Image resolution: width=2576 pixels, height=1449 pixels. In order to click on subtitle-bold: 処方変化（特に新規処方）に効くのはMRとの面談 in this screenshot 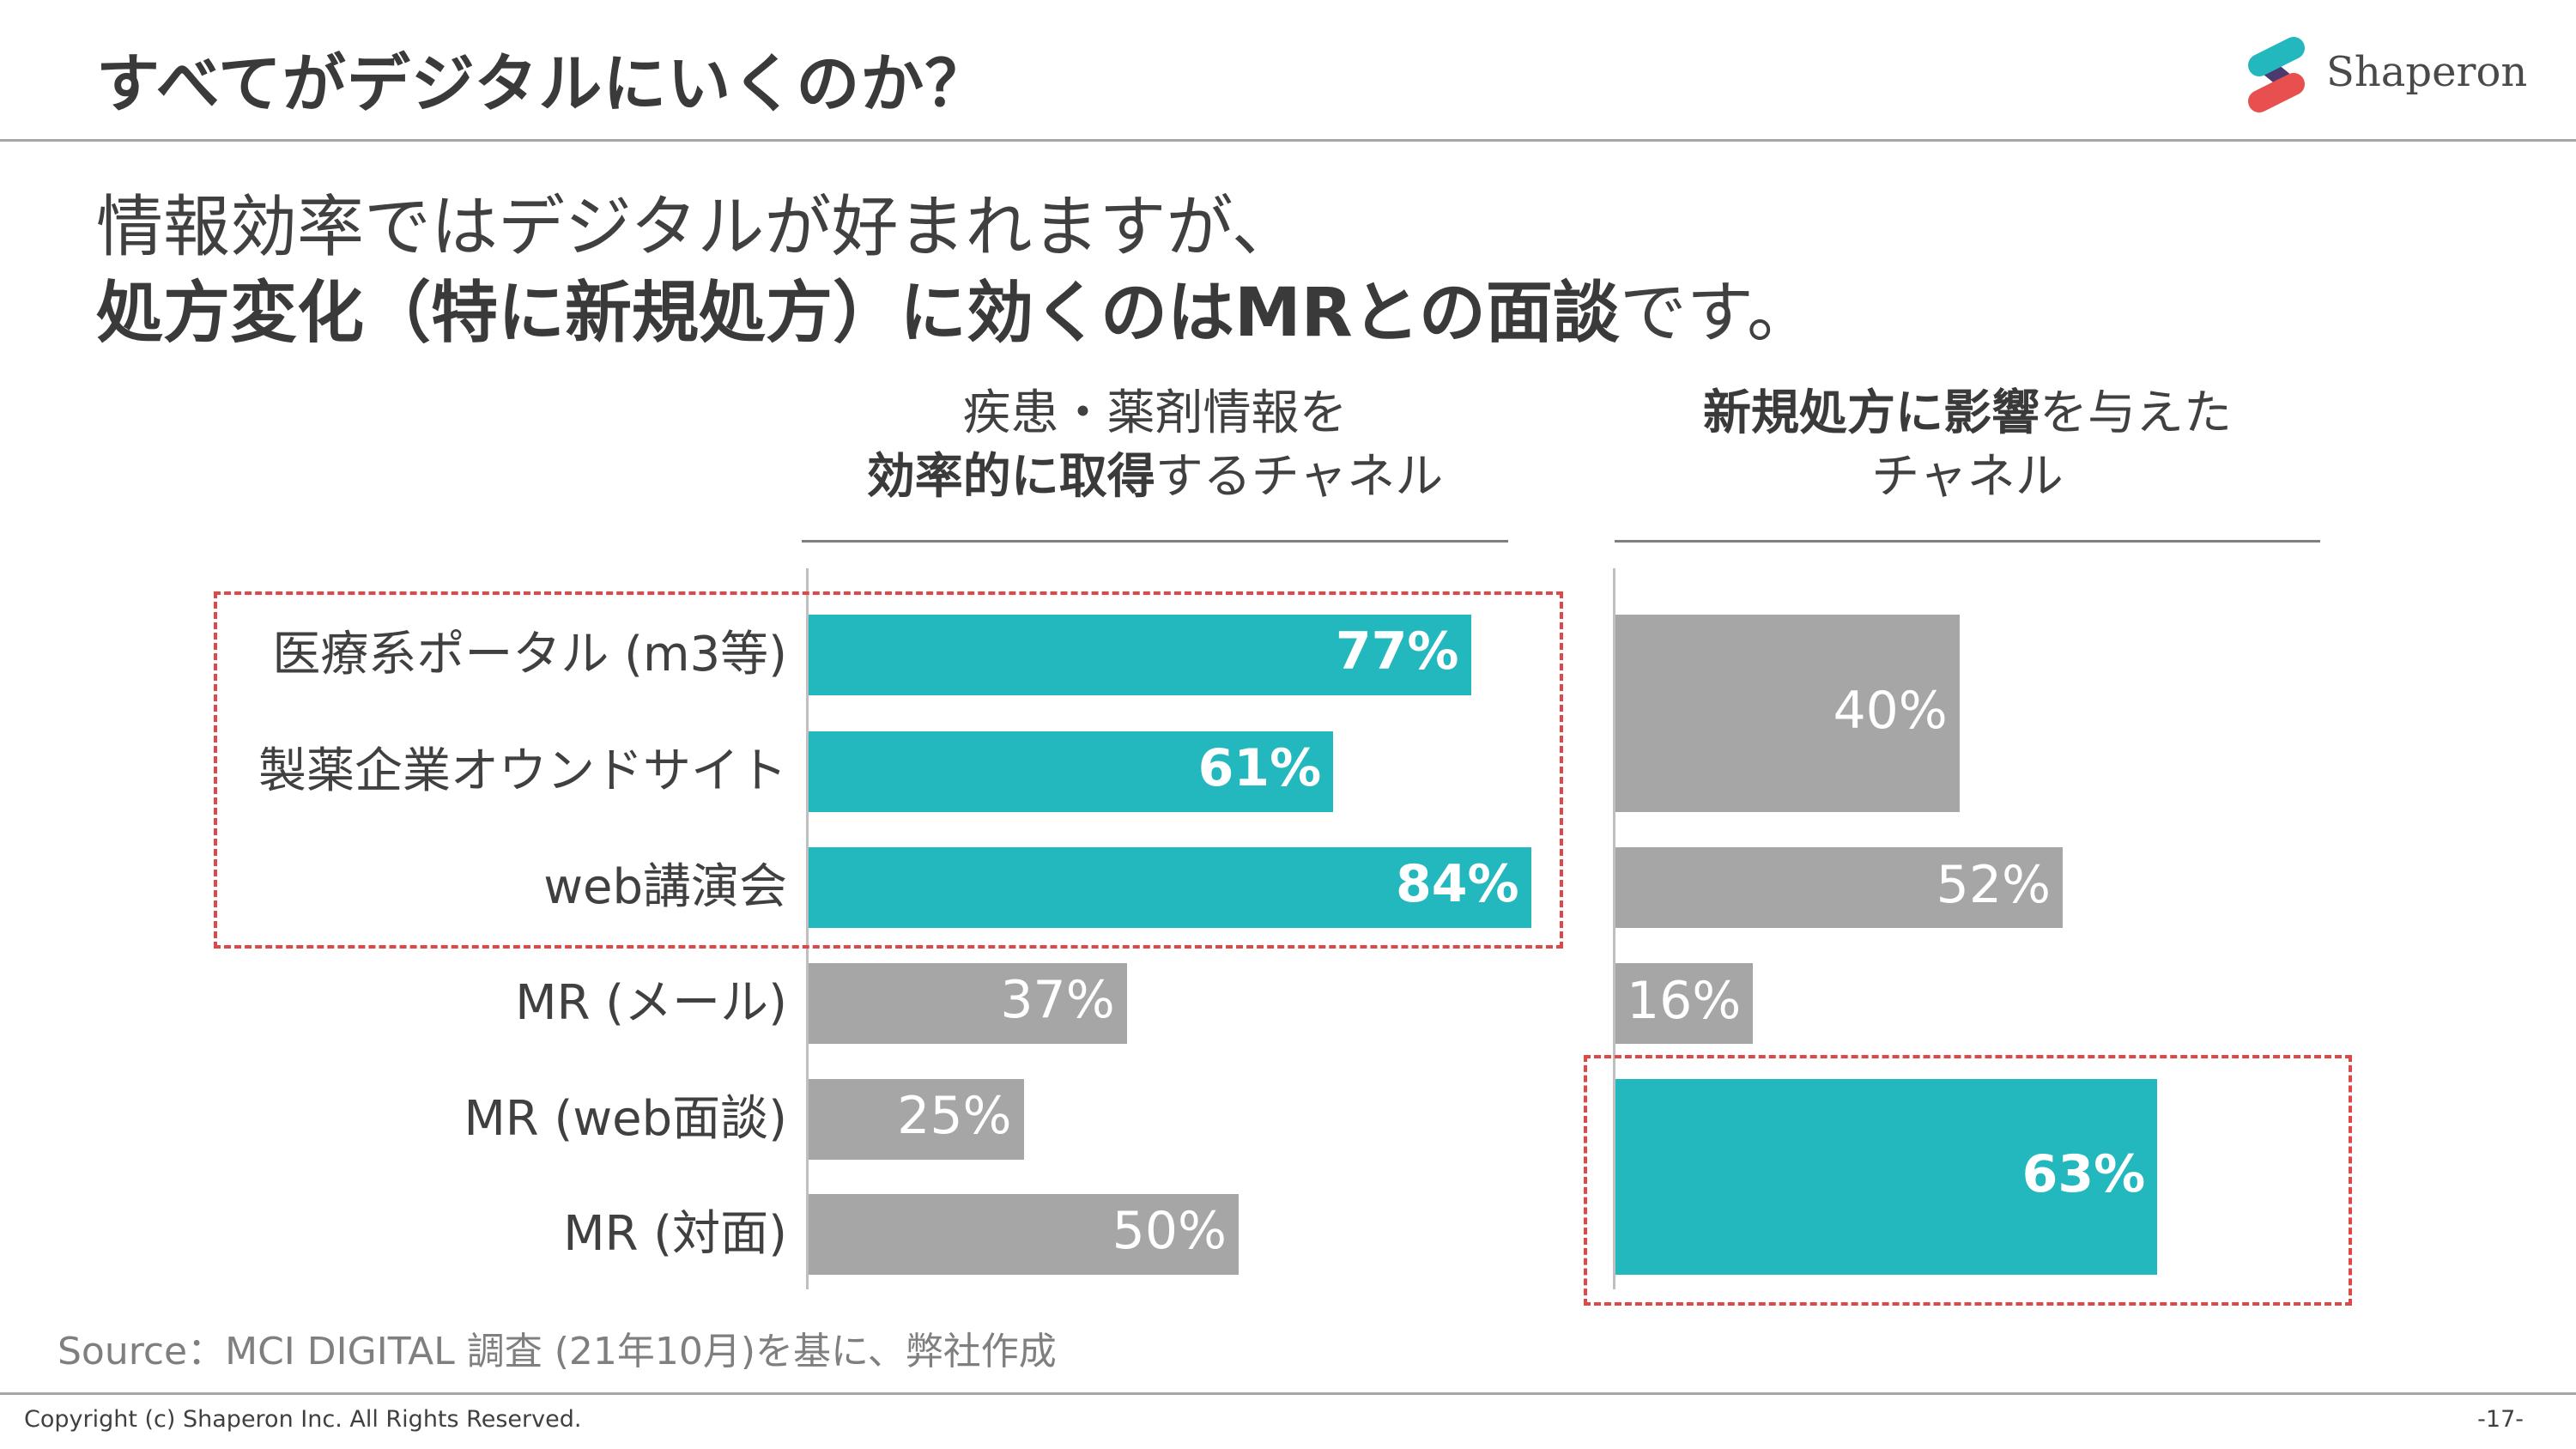, I will do `click(858, 313)`.